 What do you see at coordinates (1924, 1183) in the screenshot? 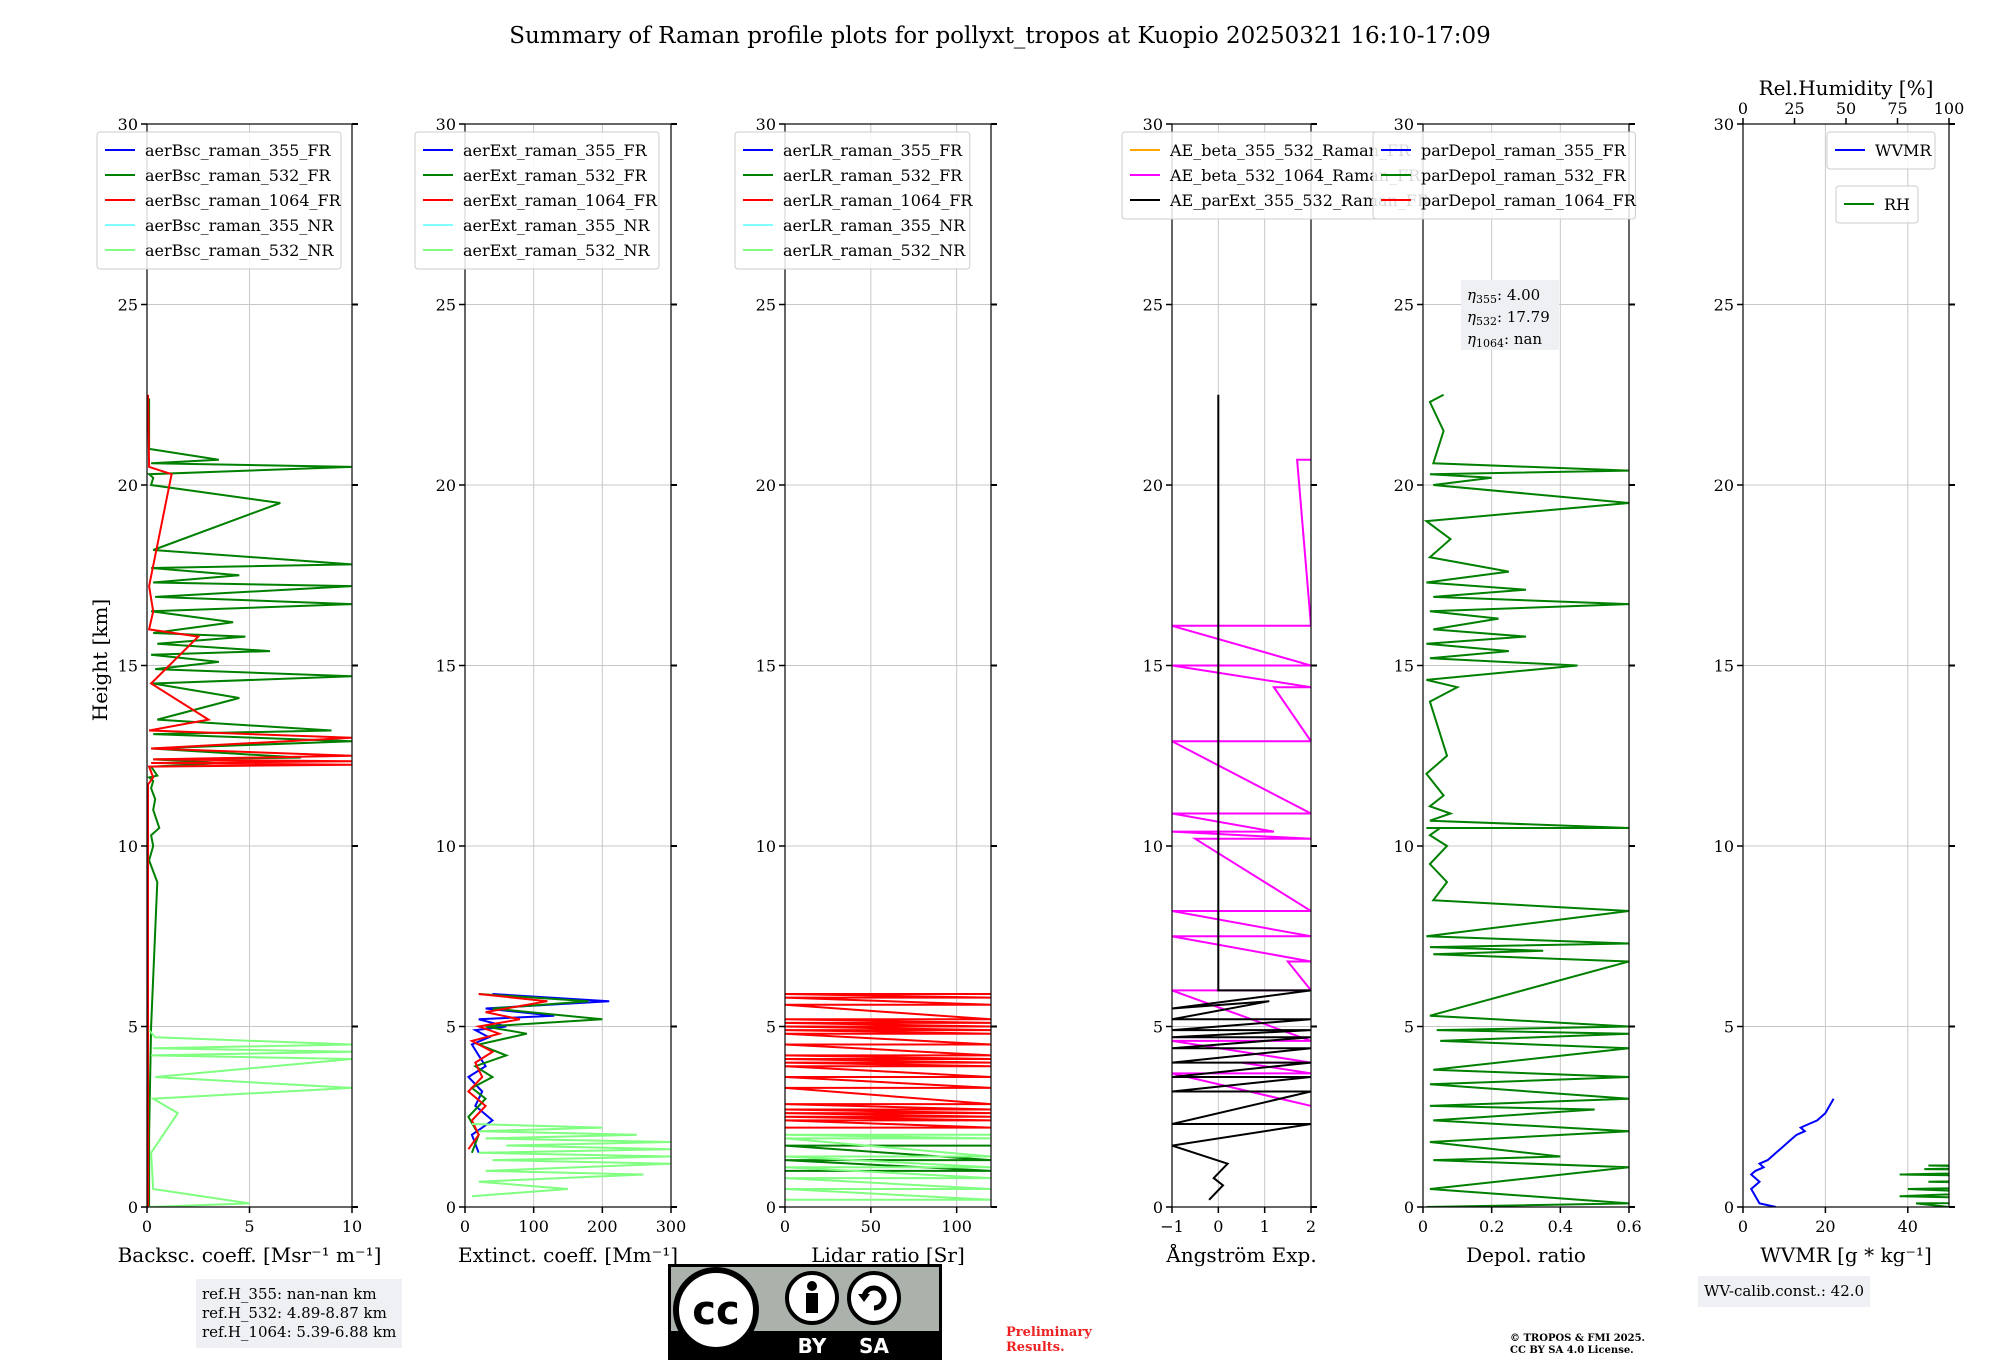
I see `series-RH` at bounding box center [1924, 1183].